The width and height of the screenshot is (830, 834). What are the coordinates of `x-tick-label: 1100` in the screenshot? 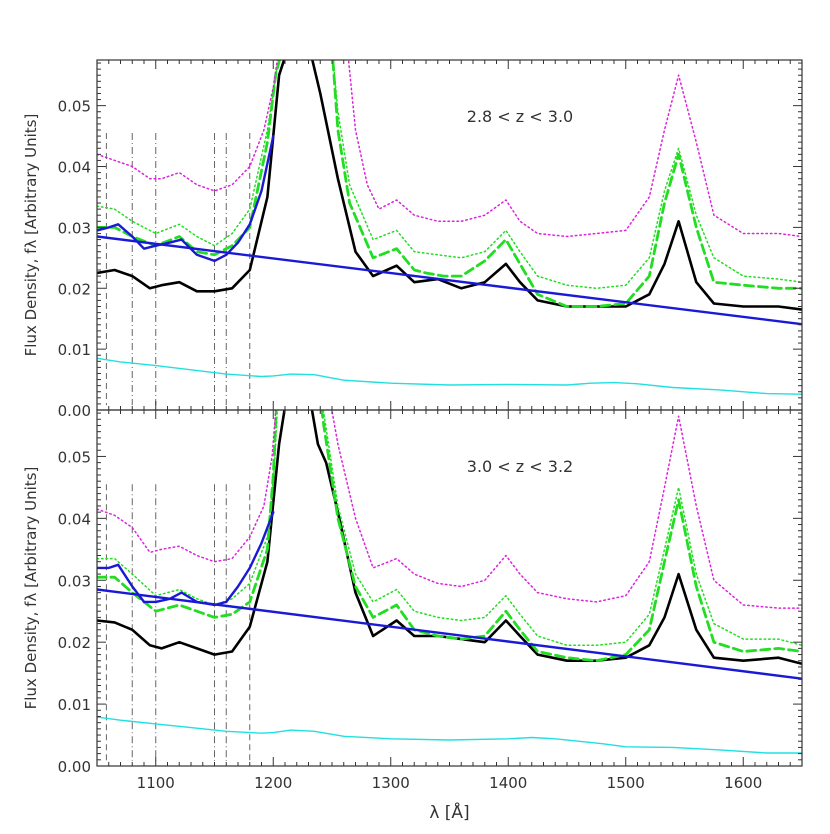 It's located at (156, 783).